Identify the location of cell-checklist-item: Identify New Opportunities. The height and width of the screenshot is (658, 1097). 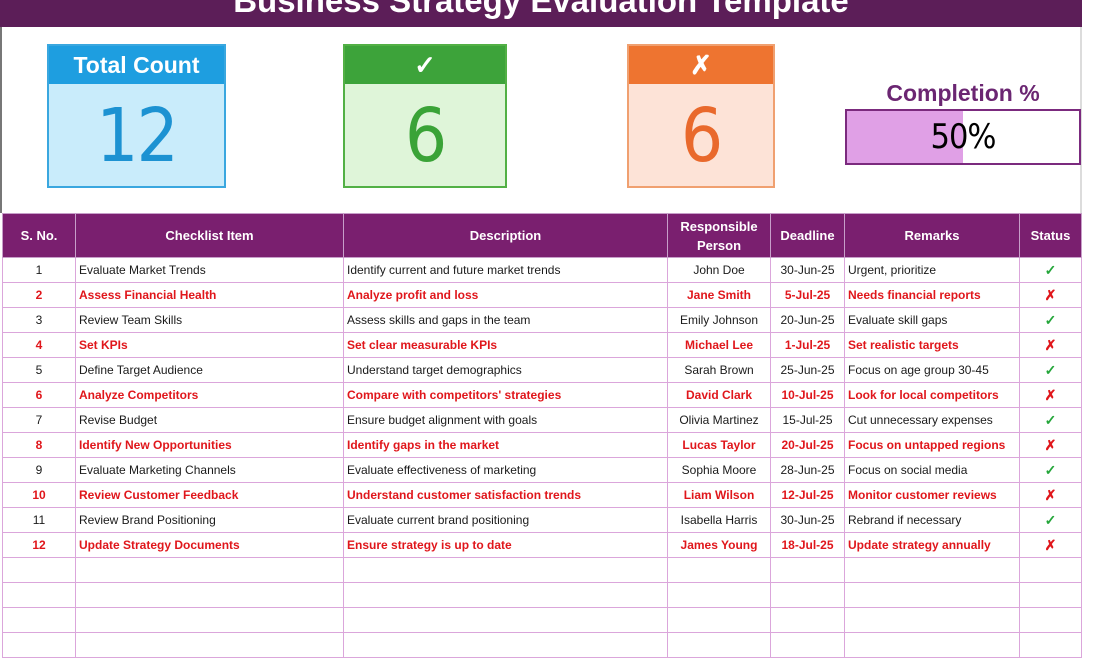
(209, 445).